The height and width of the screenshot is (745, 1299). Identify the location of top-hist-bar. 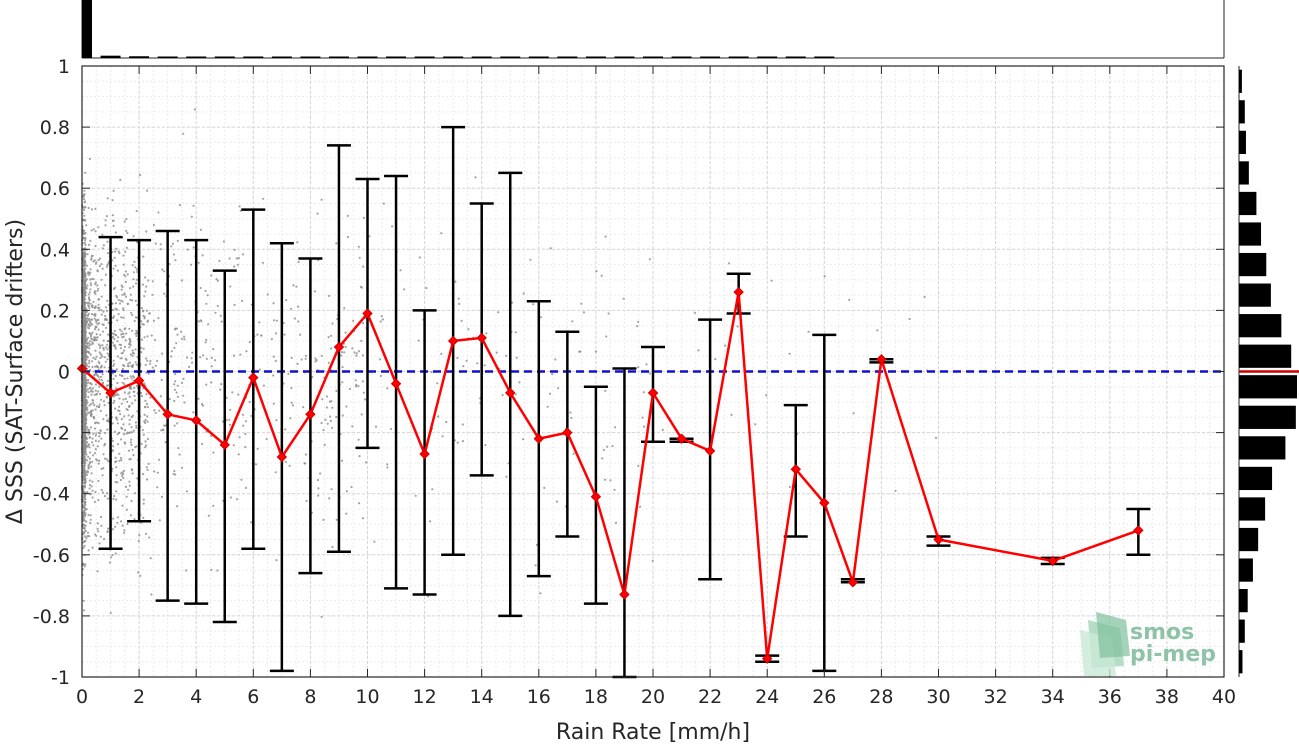
(424, 57).